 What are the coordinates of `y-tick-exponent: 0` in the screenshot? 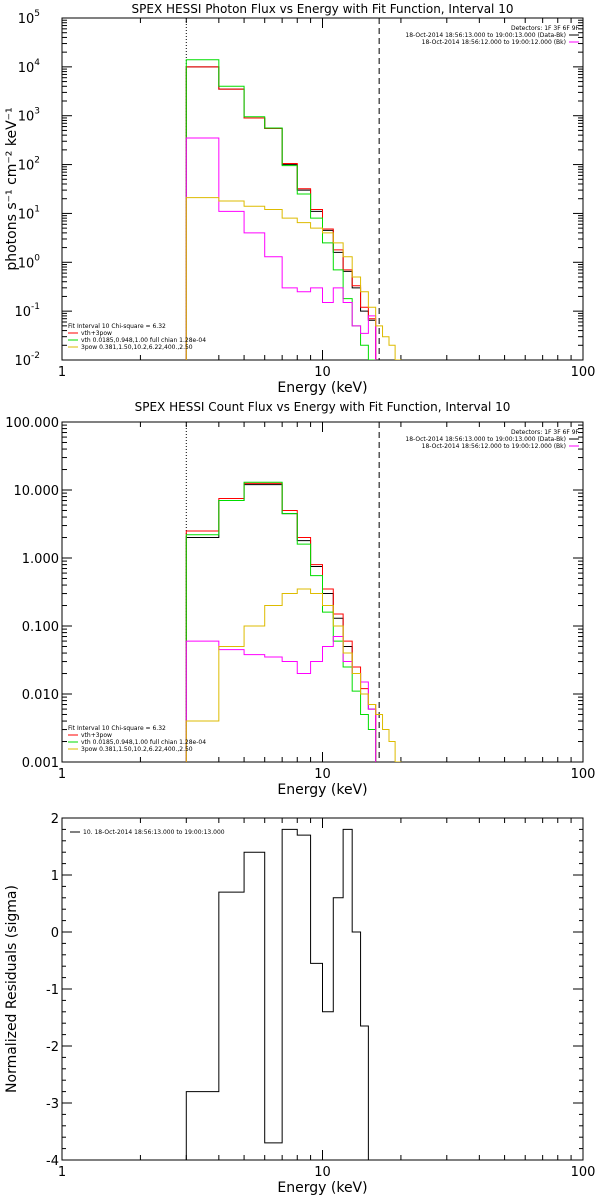 It's located at (37, 258).